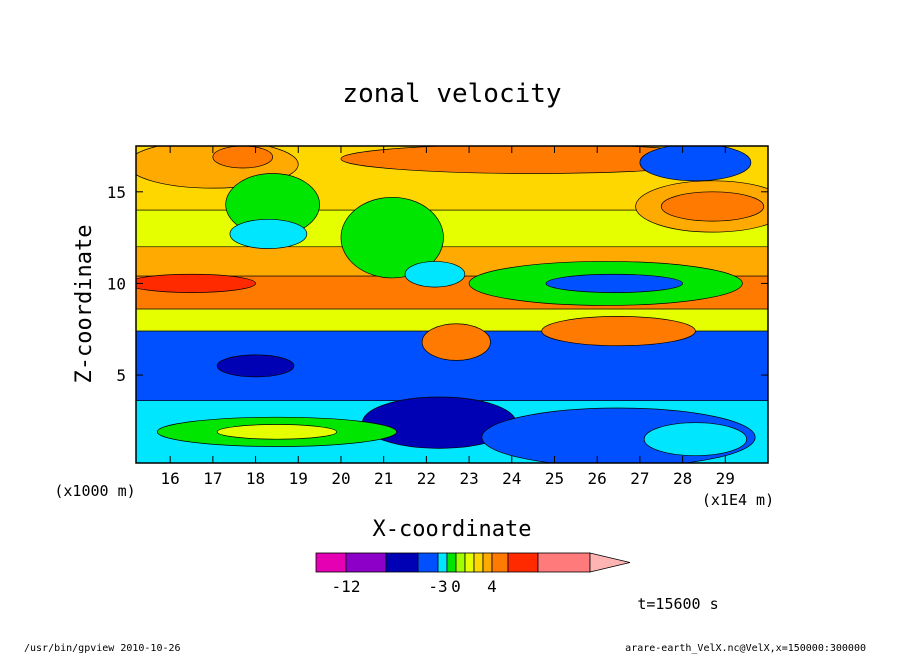 This screenshot has width=904, height=654. Describe the element at coordinates (340, 478) in the screenshot. I see `x-tick-label-20: 20` at that location.